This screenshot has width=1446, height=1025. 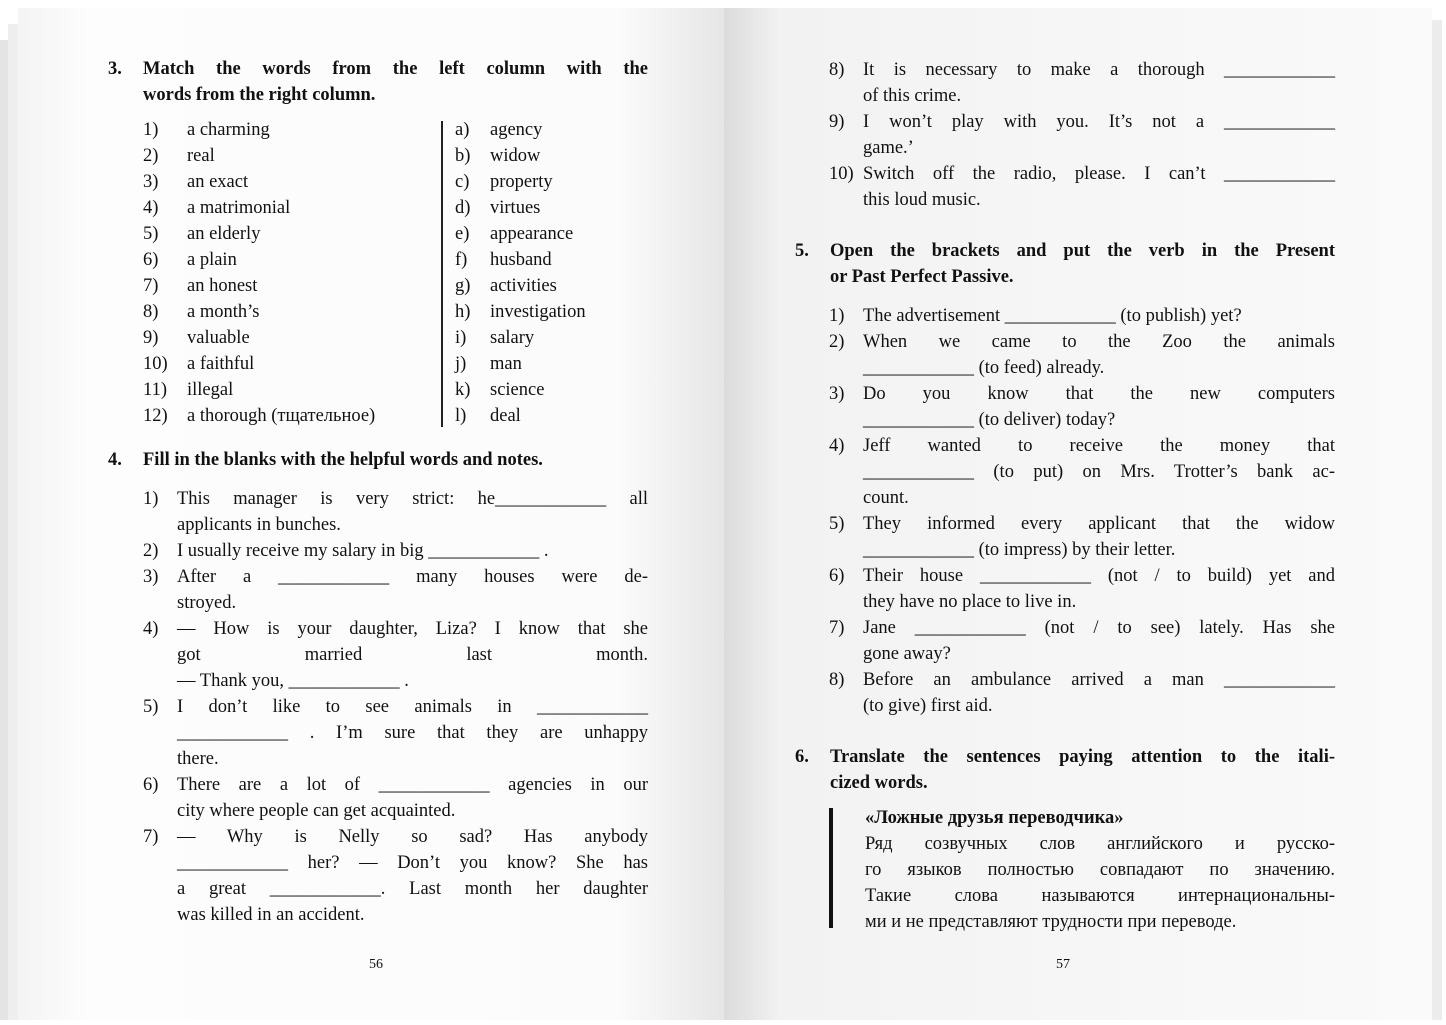 What do you see at coordinates (984, 368) in the screenshot?
I see `text-line: ____________ (to feed) already.` at bounding box center [984, 368].